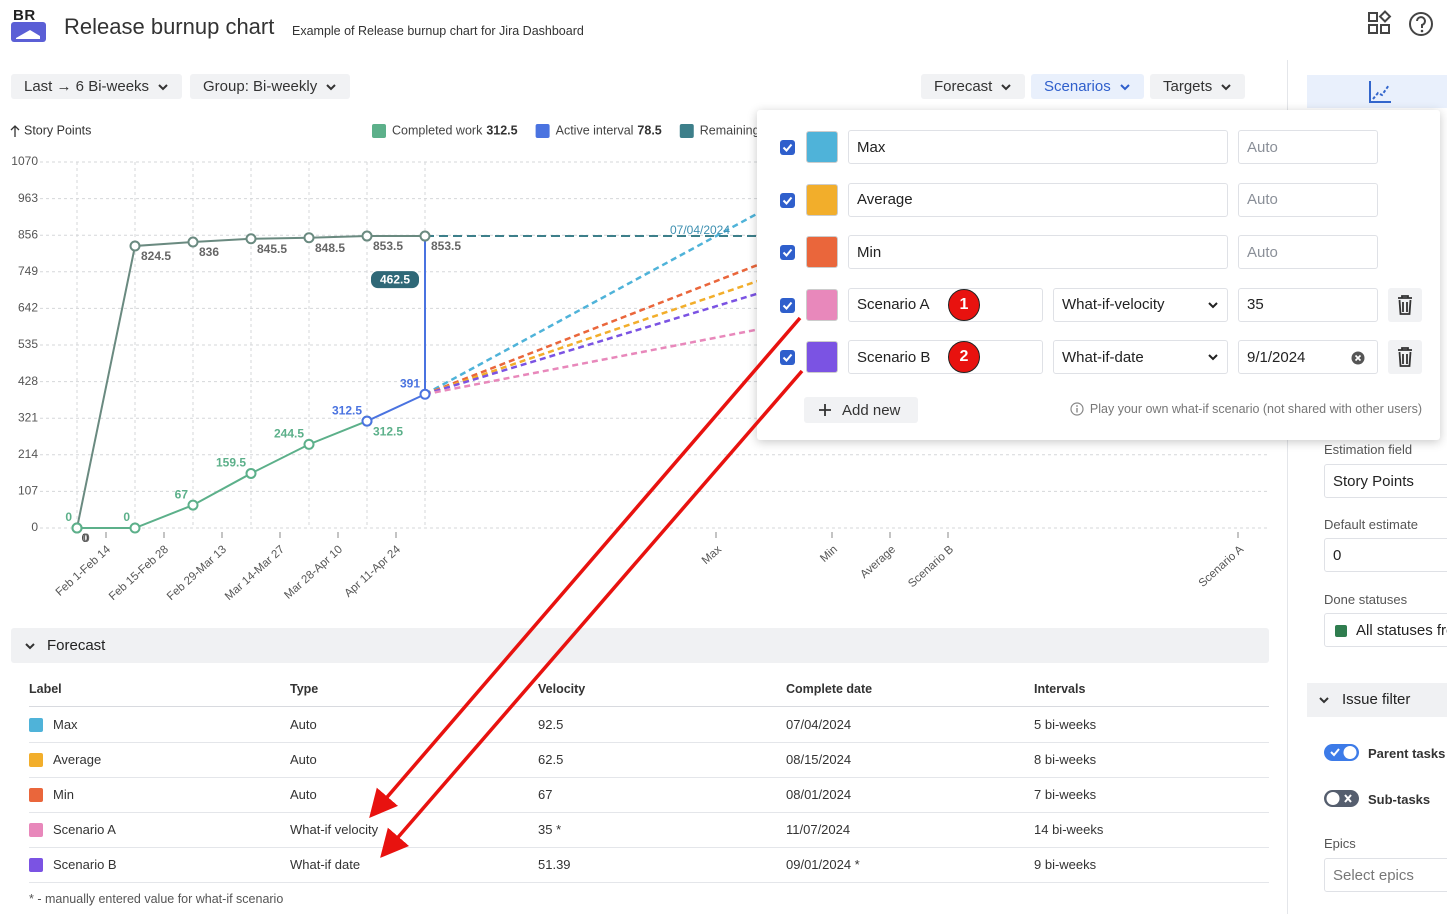  I want to click on name-input: Average, so click(1038, 199).